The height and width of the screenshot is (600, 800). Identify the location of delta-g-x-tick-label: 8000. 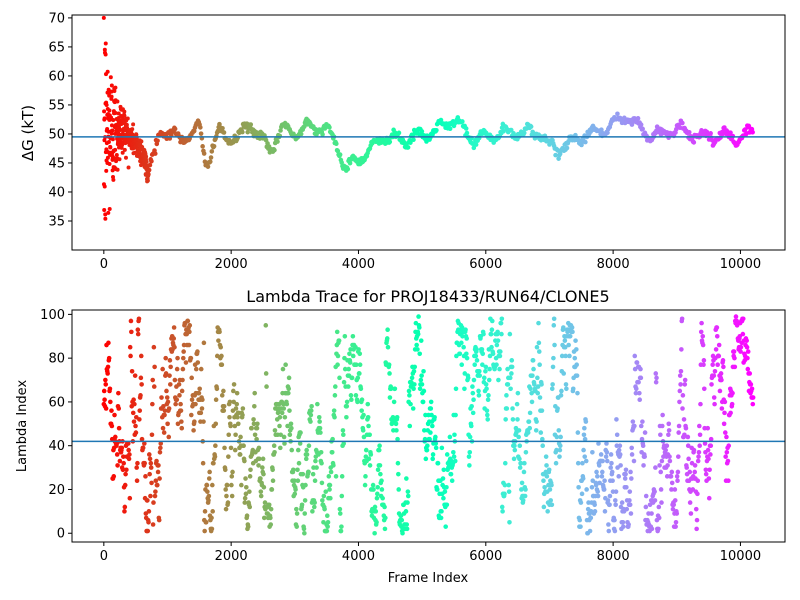
(613, 264).